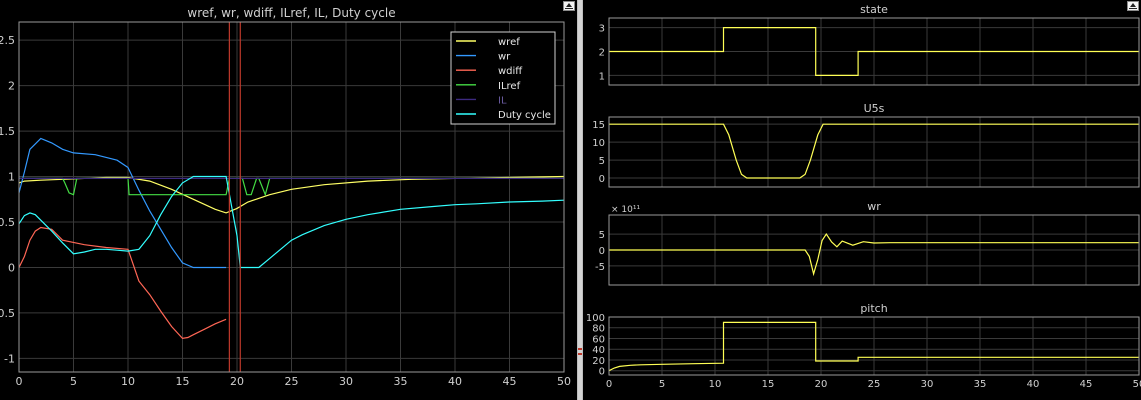 The image size is (1141, 400). Describe the element at coordinates (510, 71) in the screenshot. I see `legend-label: wdiff` at that location.